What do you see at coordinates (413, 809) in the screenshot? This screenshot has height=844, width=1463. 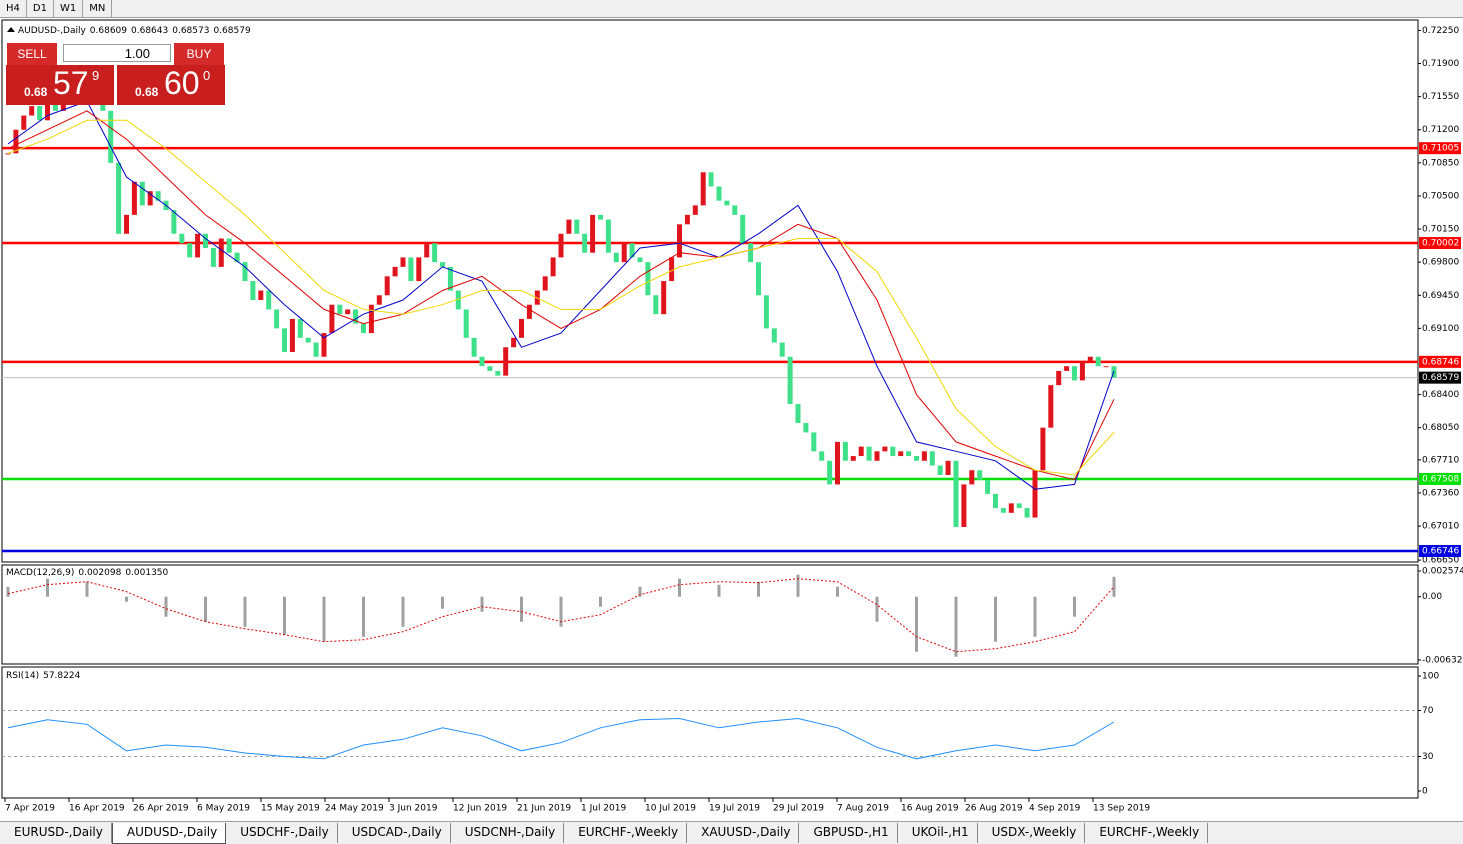 I see `x-tick-label: 3 Jun 2019` at bounding box center [413, 809].